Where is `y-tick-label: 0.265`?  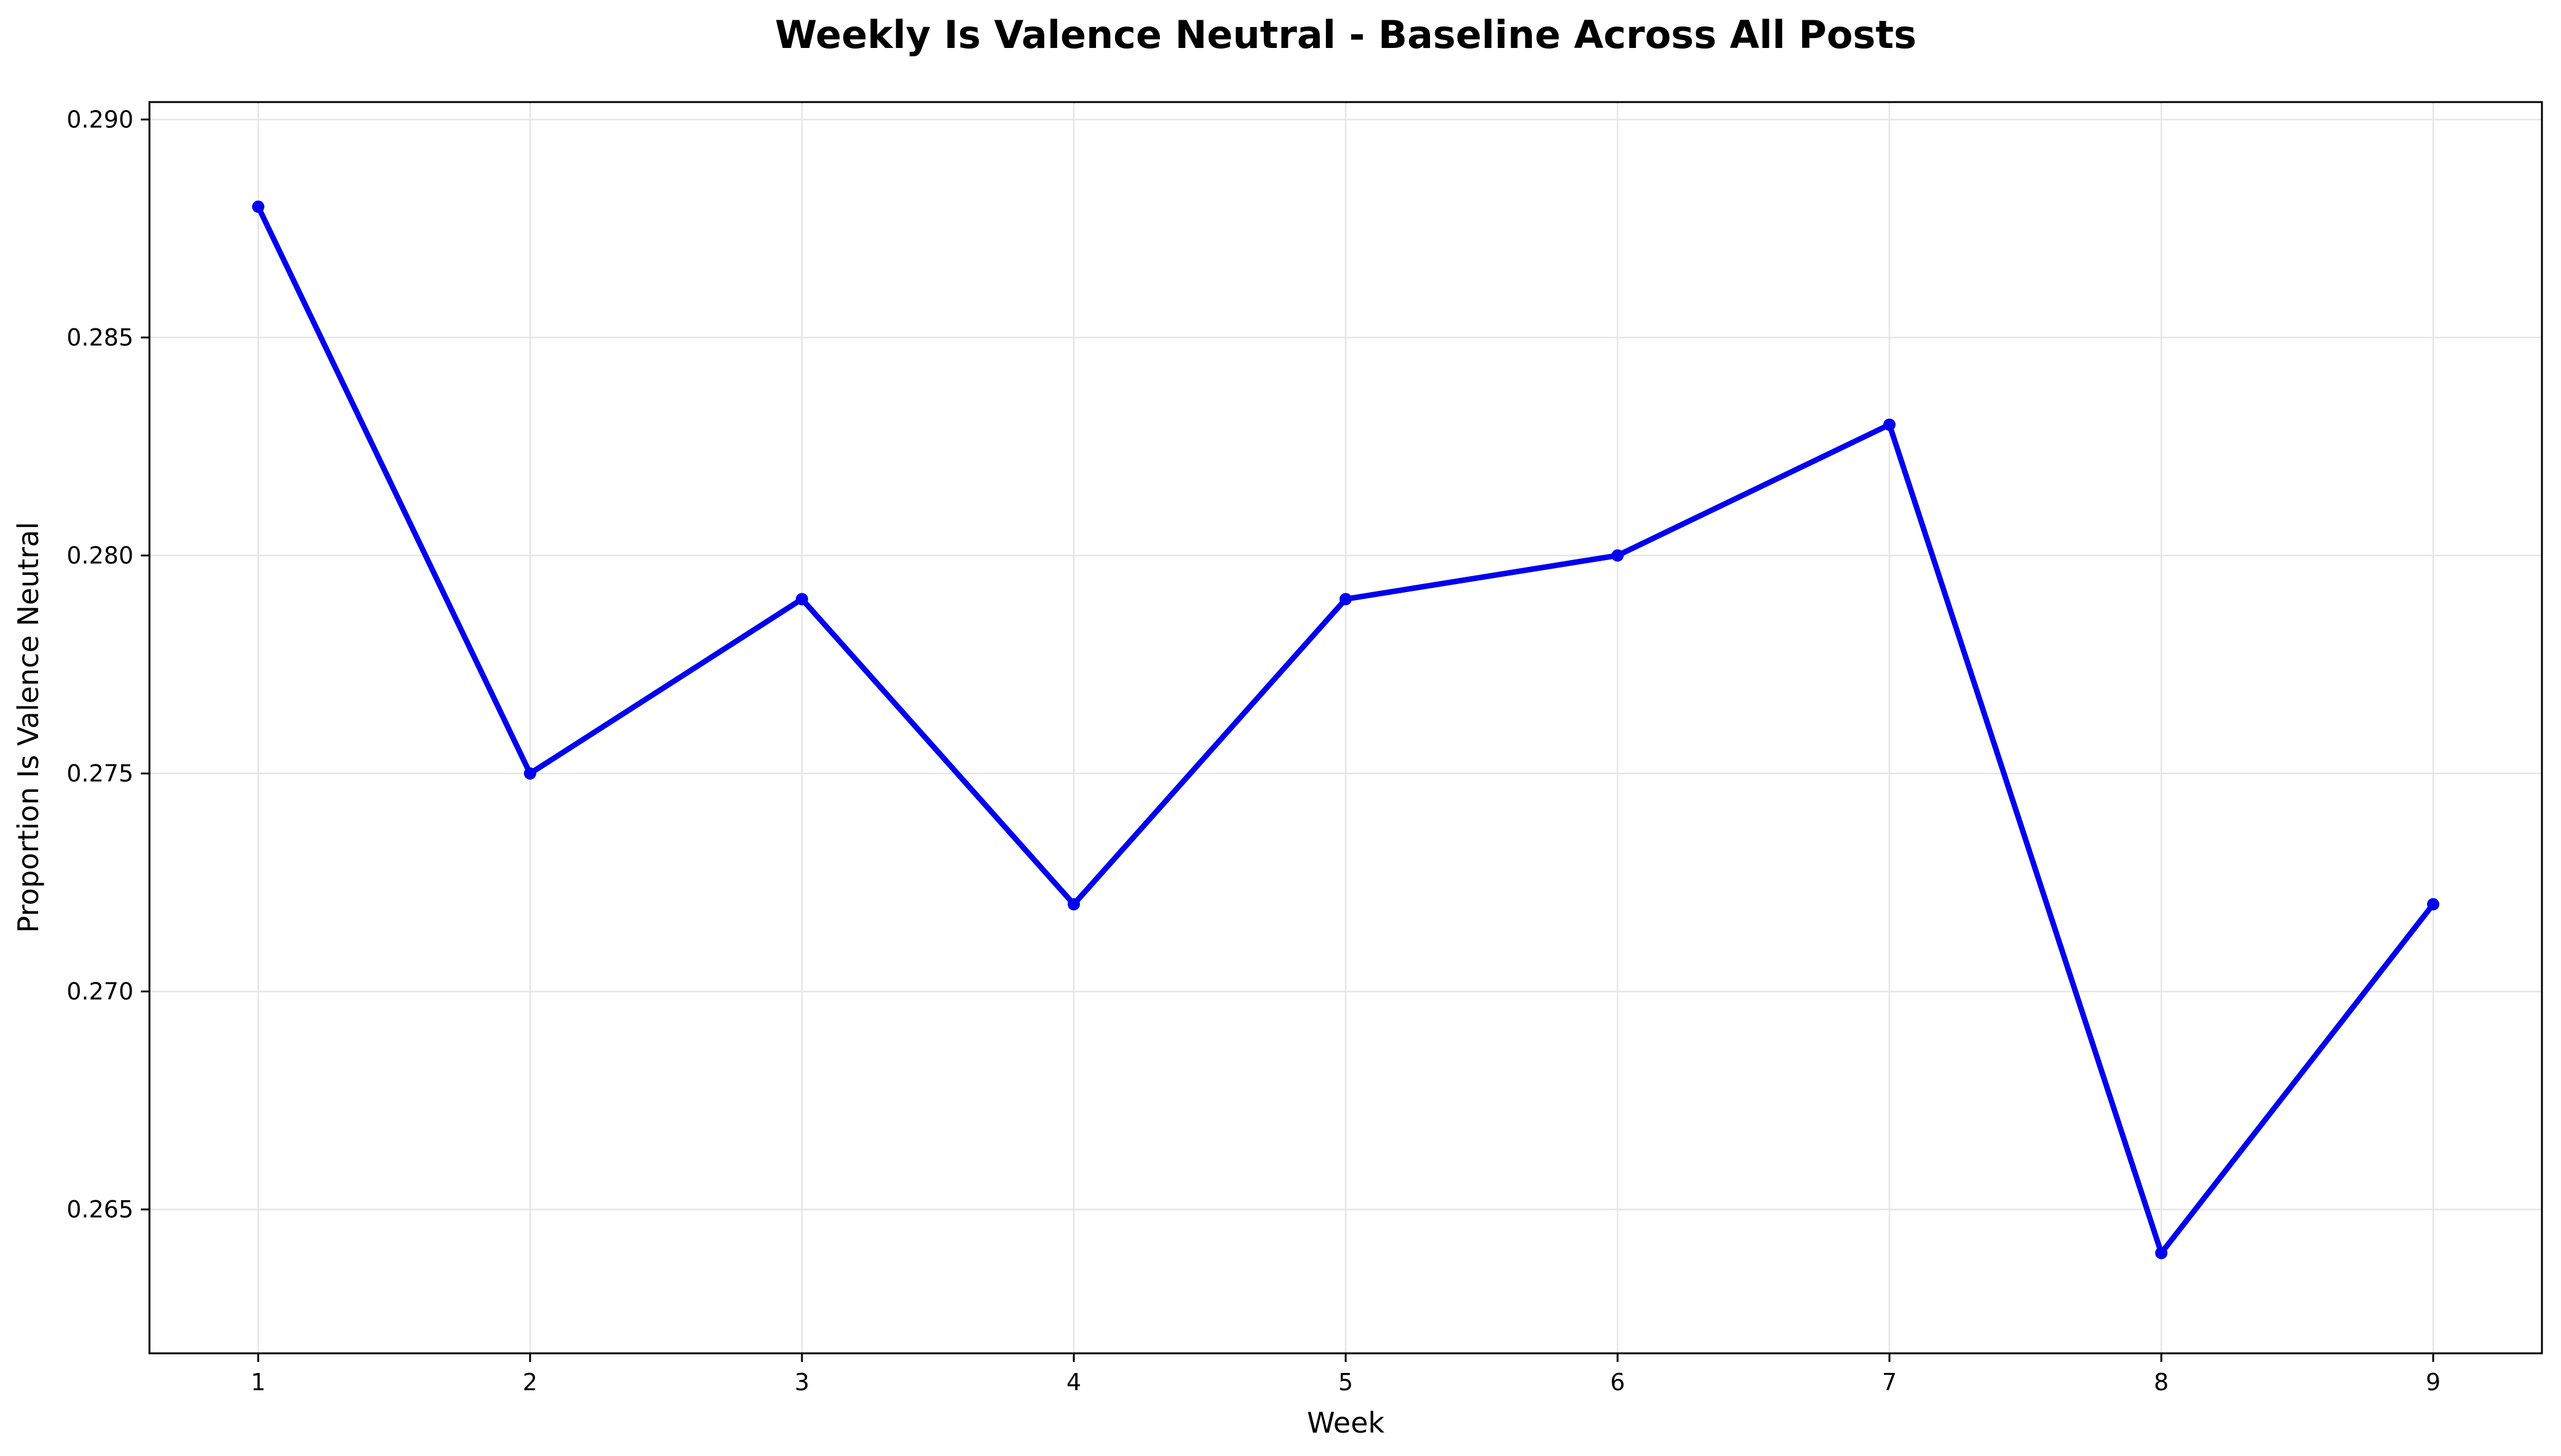 y-tick-label: 0.265 is located at coordinates (99, 1209).